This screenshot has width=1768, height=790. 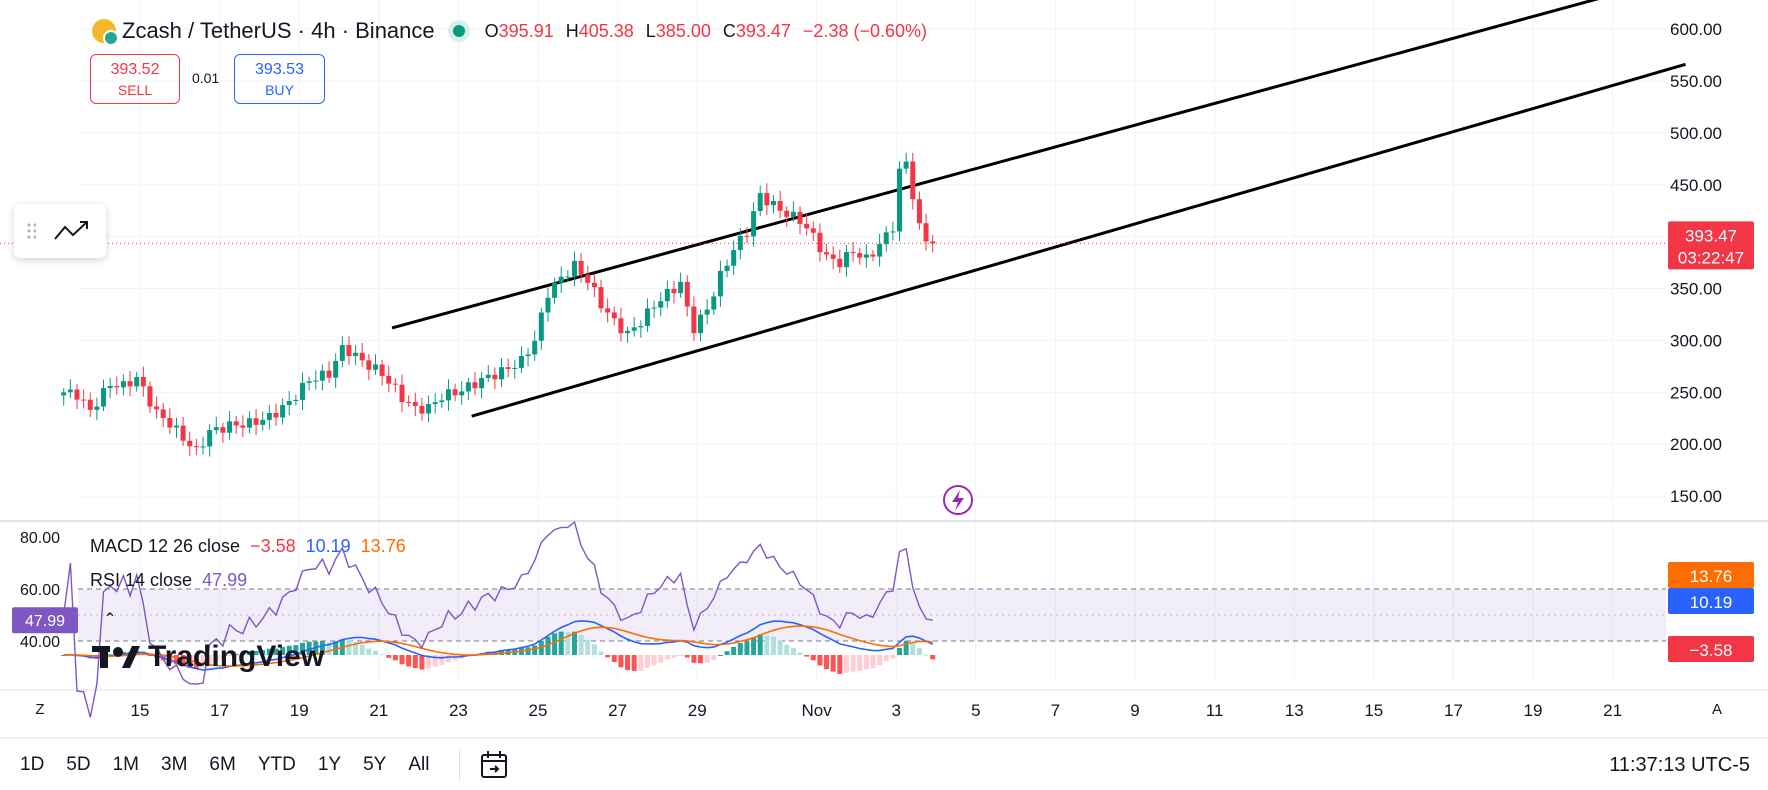 What do you see at coordinates (279, 90) in the screenshot?
I see `buy-label: BUY` at bounding box center [279, 90].